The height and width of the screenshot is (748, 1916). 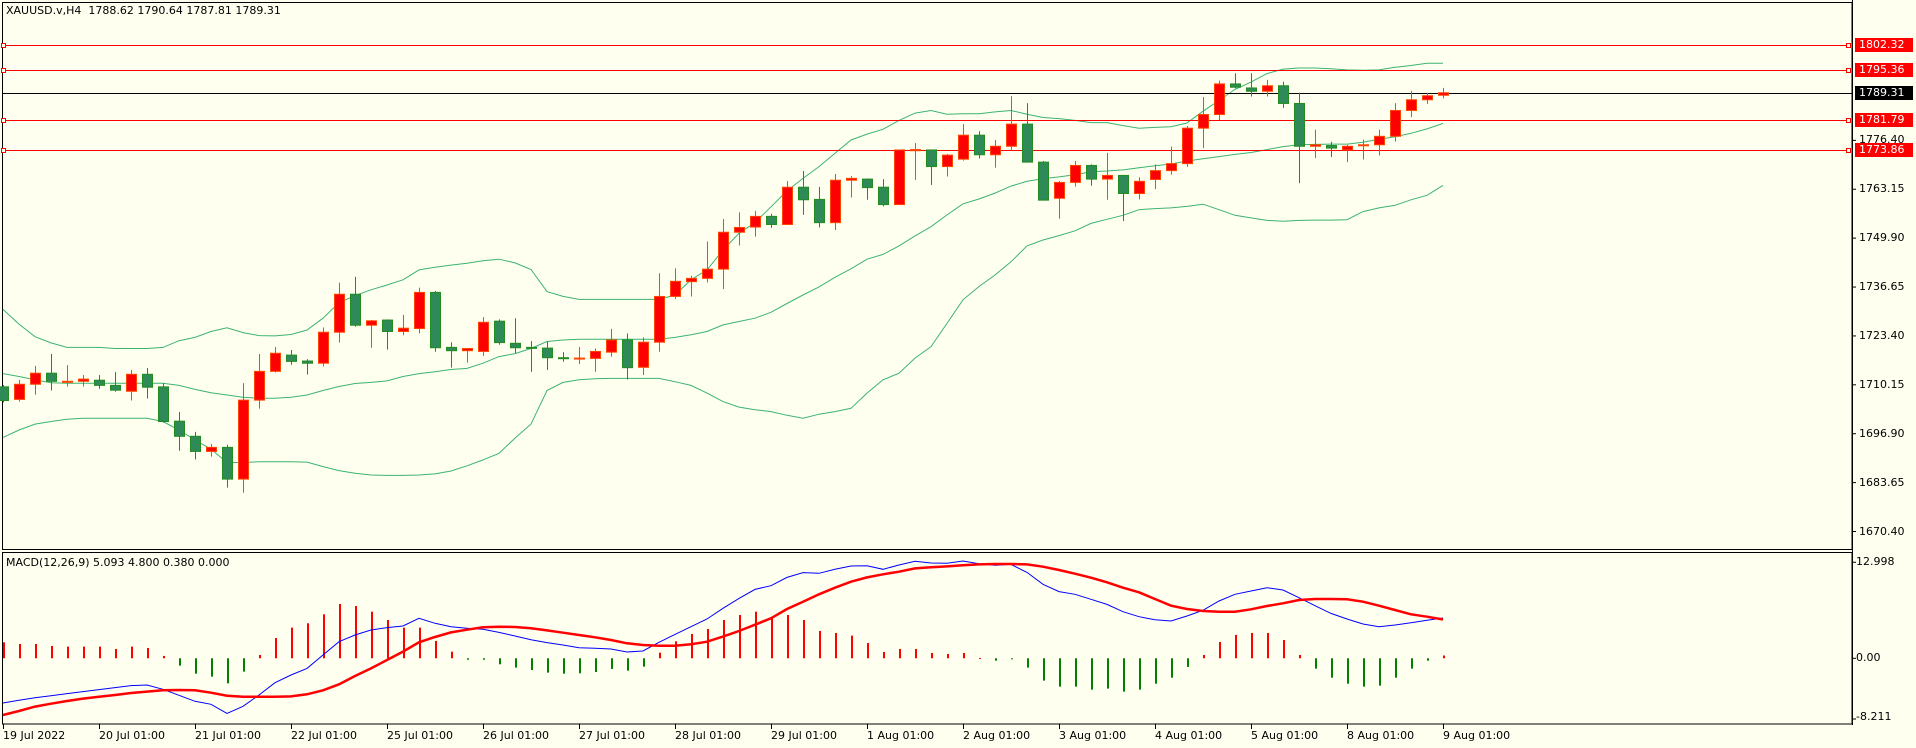 I want to click on symbol-label: XAUUSD.v,H4, so click(x=44, y=10).